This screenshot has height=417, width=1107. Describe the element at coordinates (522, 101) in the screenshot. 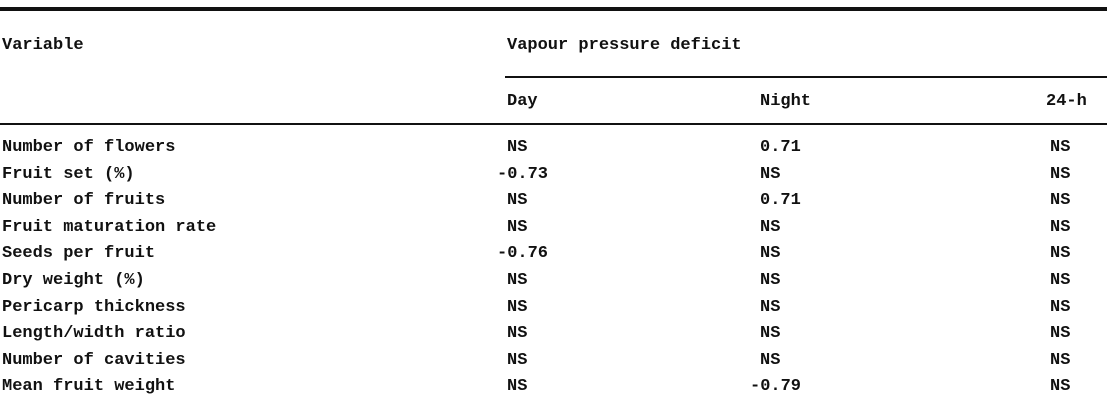

I see `header-day: Day` at that location.